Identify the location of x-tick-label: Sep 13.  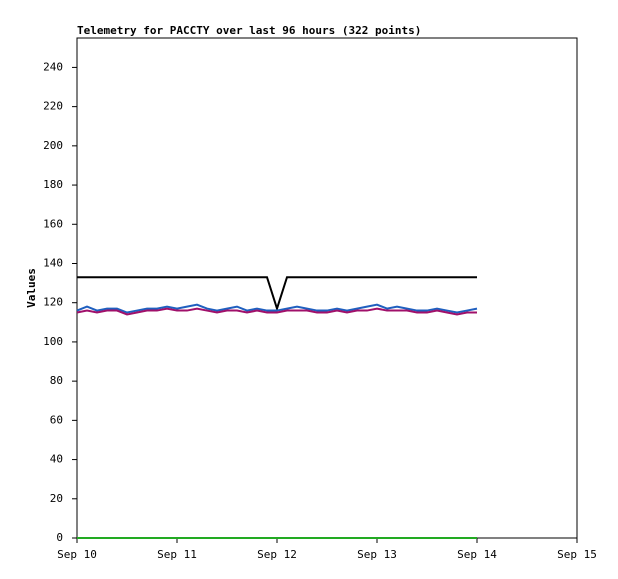
(377, 554).